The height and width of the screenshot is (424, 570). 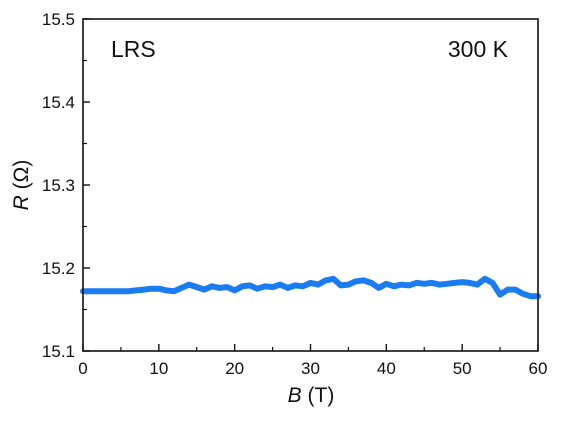 What do you see at coordinates (58, 268) in the screenshot?
I see `y-tick-label: 15.2` at bounding box center [58, 268].